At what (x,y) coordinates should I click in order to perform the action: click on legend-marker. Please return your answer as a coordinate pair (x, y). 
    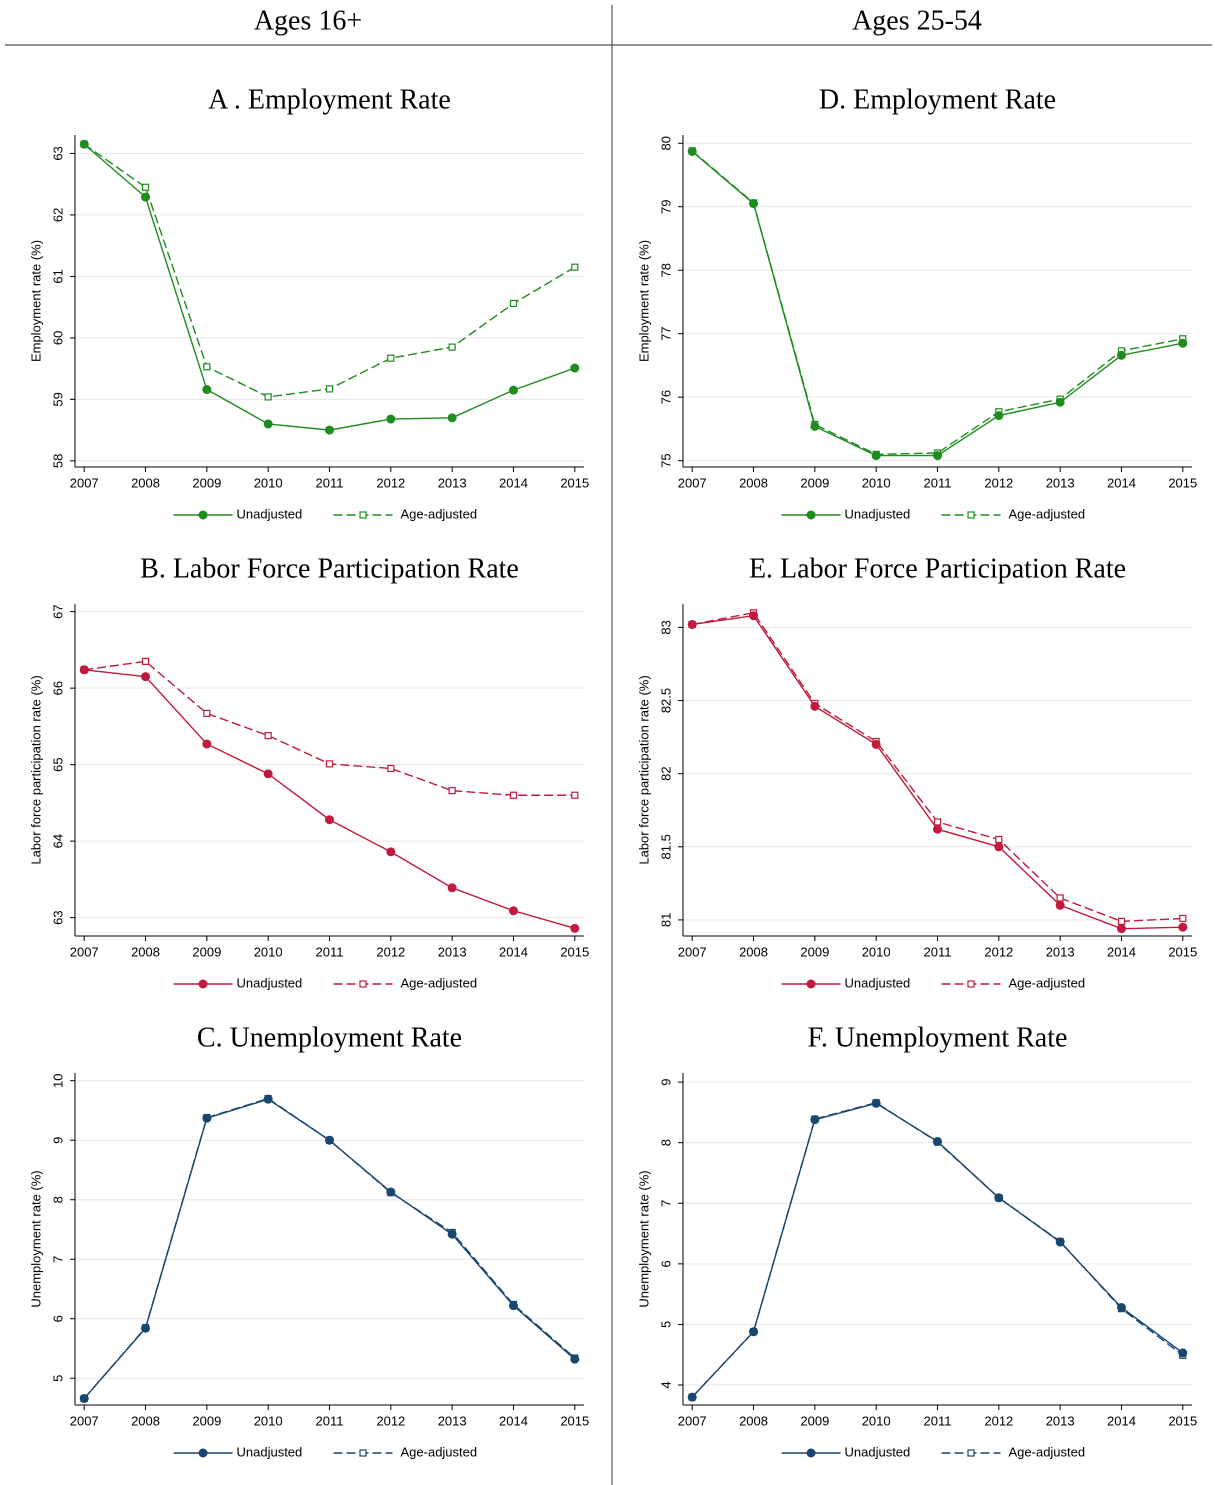
    Looking at the image, I should click on (971, 515).